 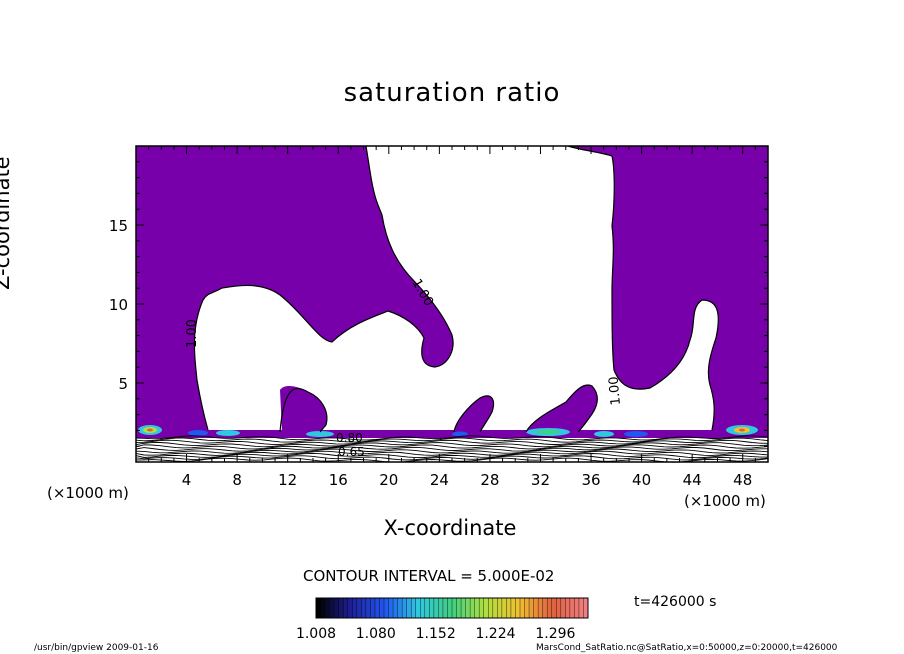 What do you see at coordinates (675, 602) in the screenshot?
I see `time-stamp: t=426000 s` at bounding box center [675, 602].